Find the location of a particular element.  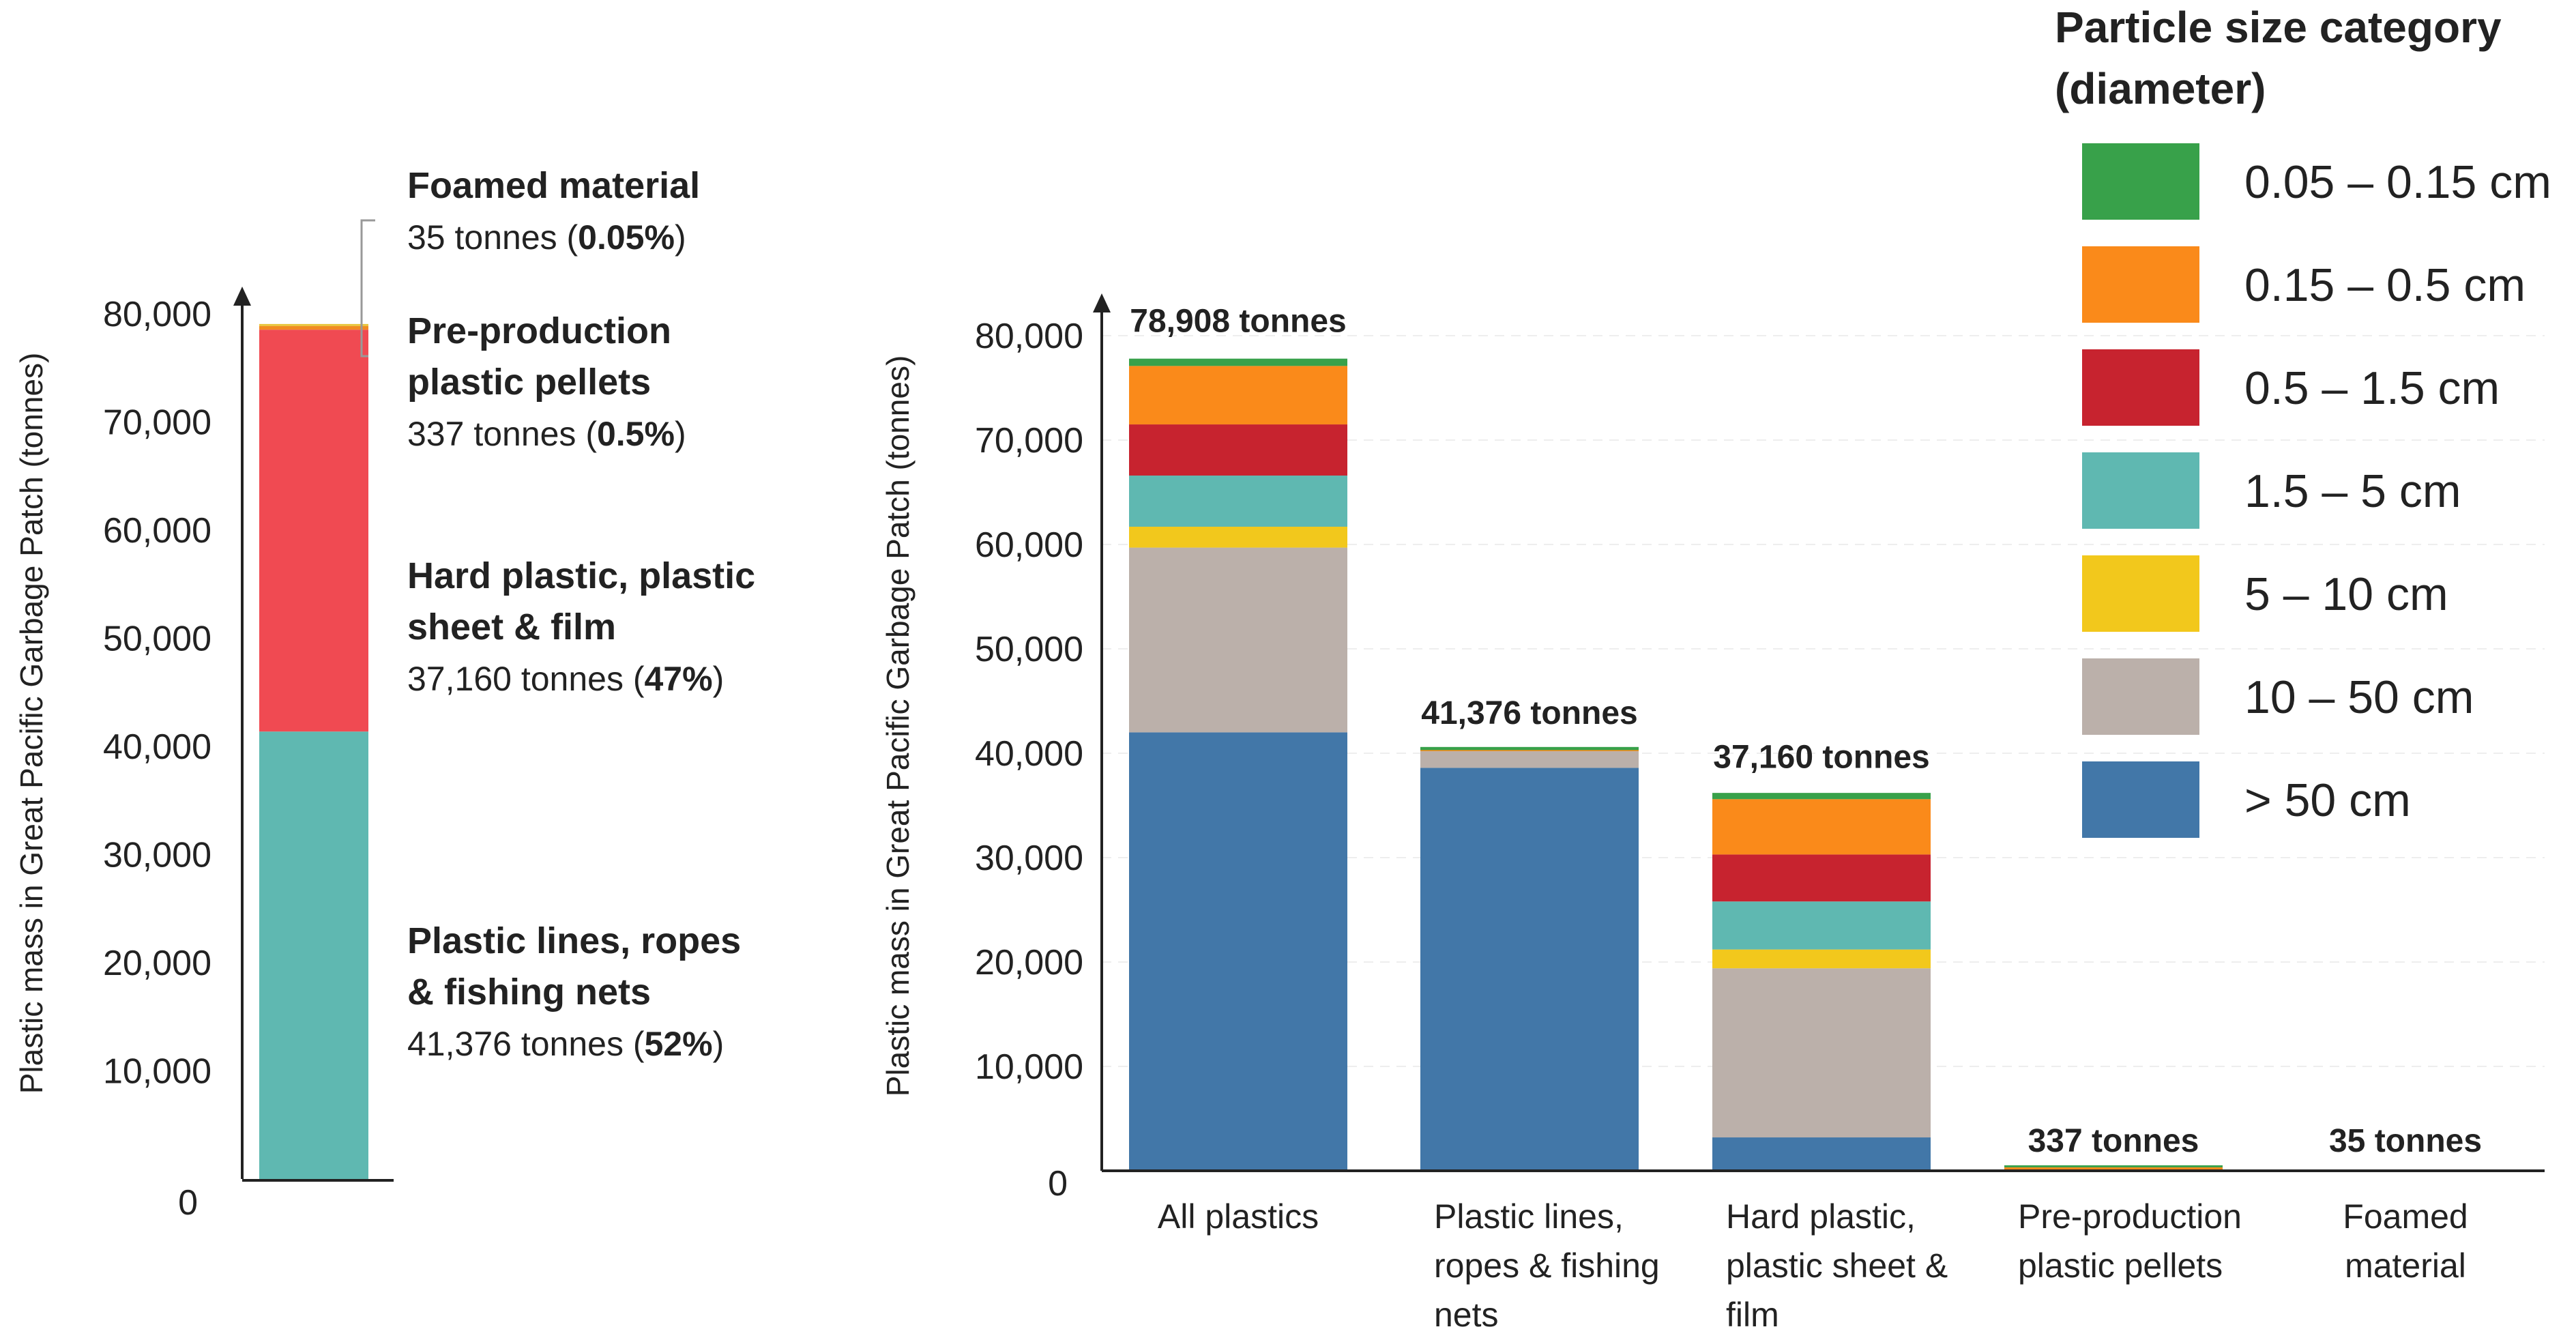

legend-swatch-5-10-cm is located at coordinates (2140, 593).